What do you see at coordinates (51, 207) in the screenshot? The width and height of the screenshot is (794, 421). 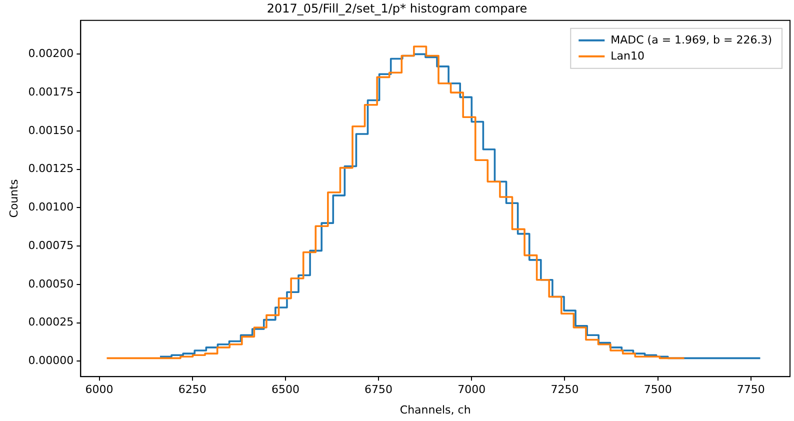 I see `y-tick-label: 0.00100` at bounding box center [51, 207].